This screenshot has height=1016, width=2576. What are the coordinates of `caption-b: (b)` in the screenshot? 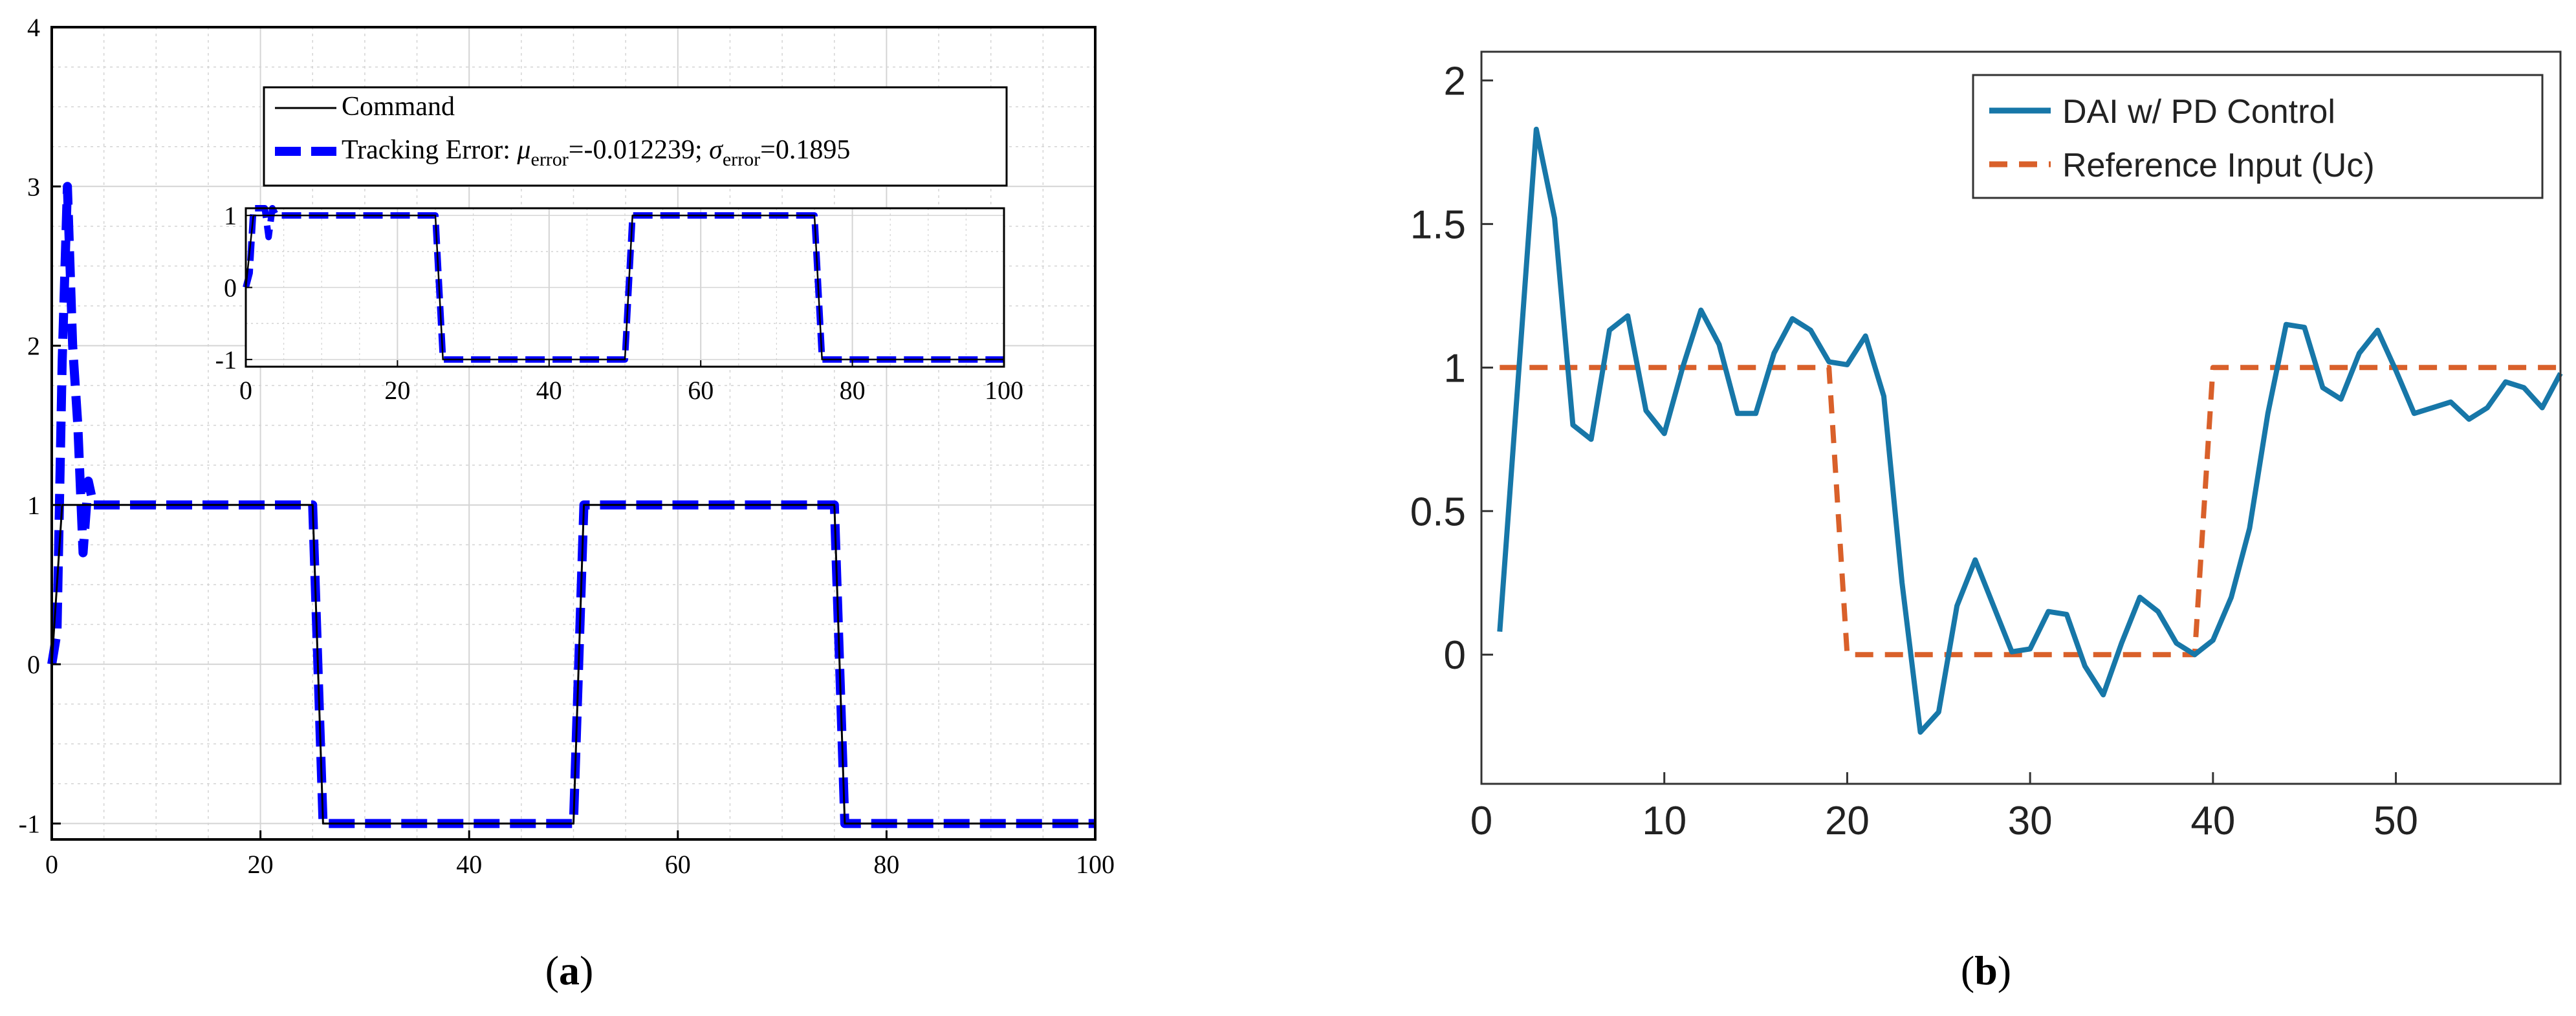 It's located at (1986, 970).